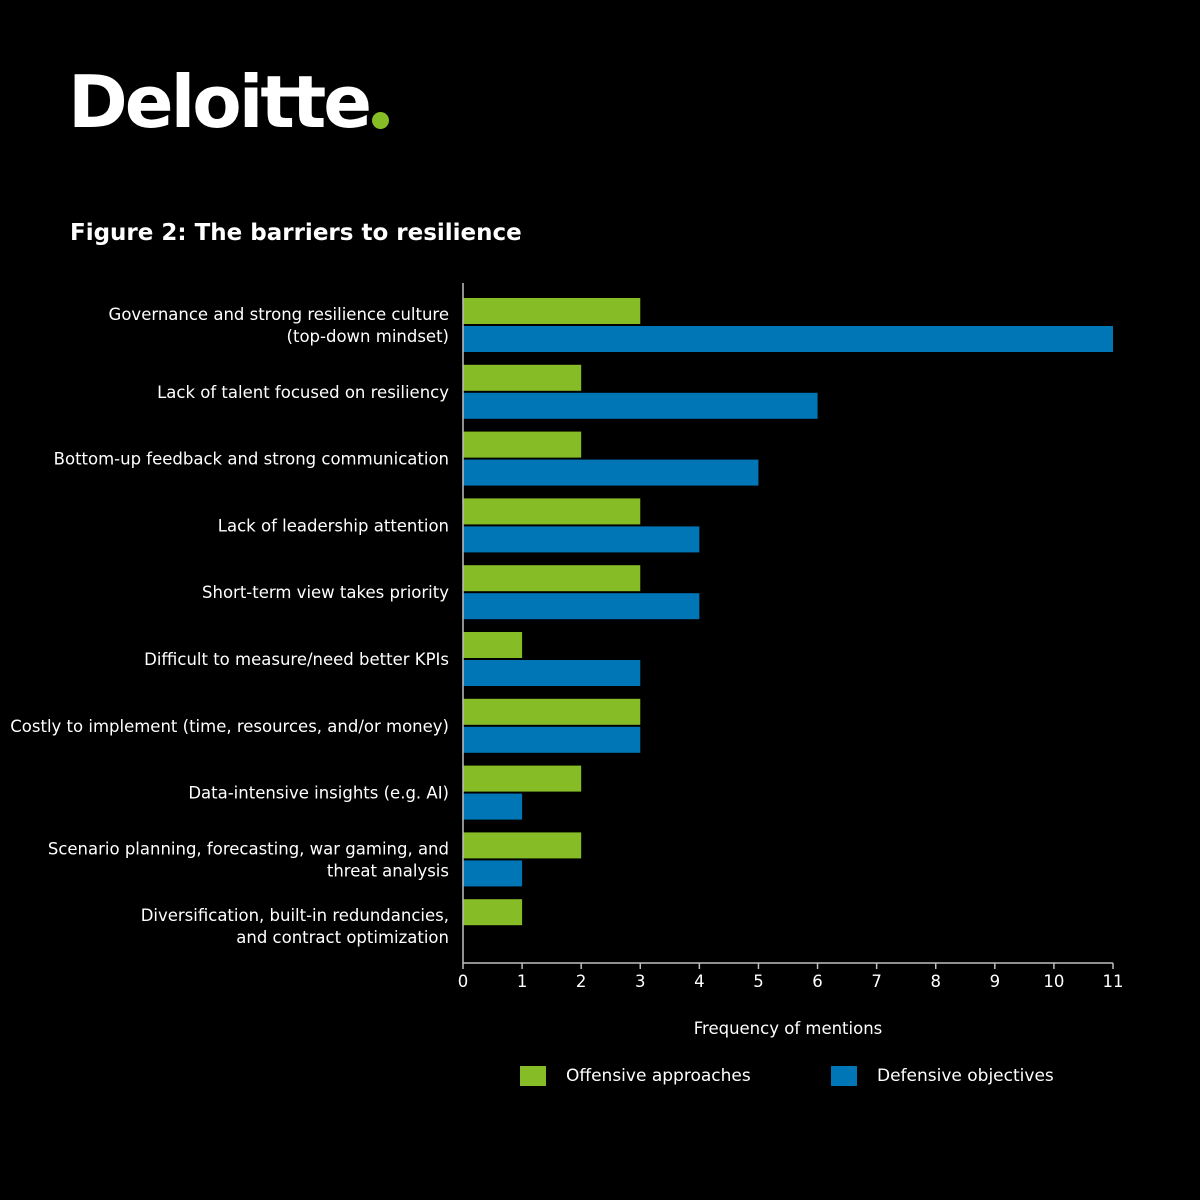 The image size is (1200, 1200). Describe the element at coordinates (1053, 981) in the screenshot. I see `x-tick-label: 10` at that location.